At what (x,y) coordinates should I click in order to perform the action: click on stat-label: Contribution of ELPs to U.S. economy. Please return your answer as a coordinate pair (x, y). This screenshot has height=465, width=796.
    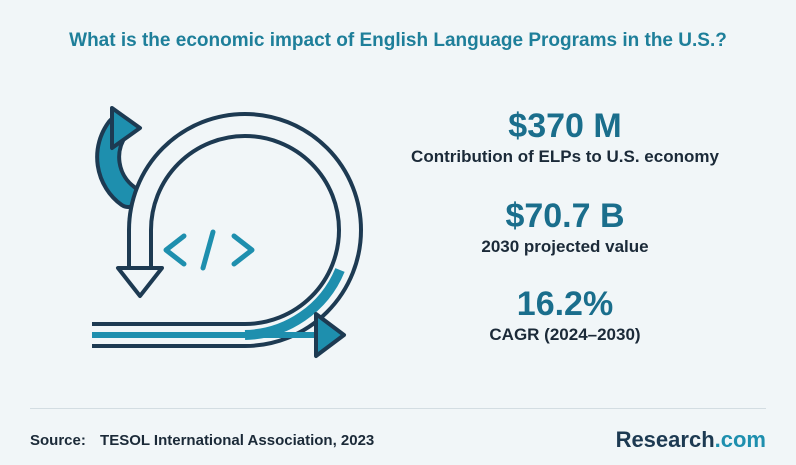
    Looking at the image, I should click on (565, 156).